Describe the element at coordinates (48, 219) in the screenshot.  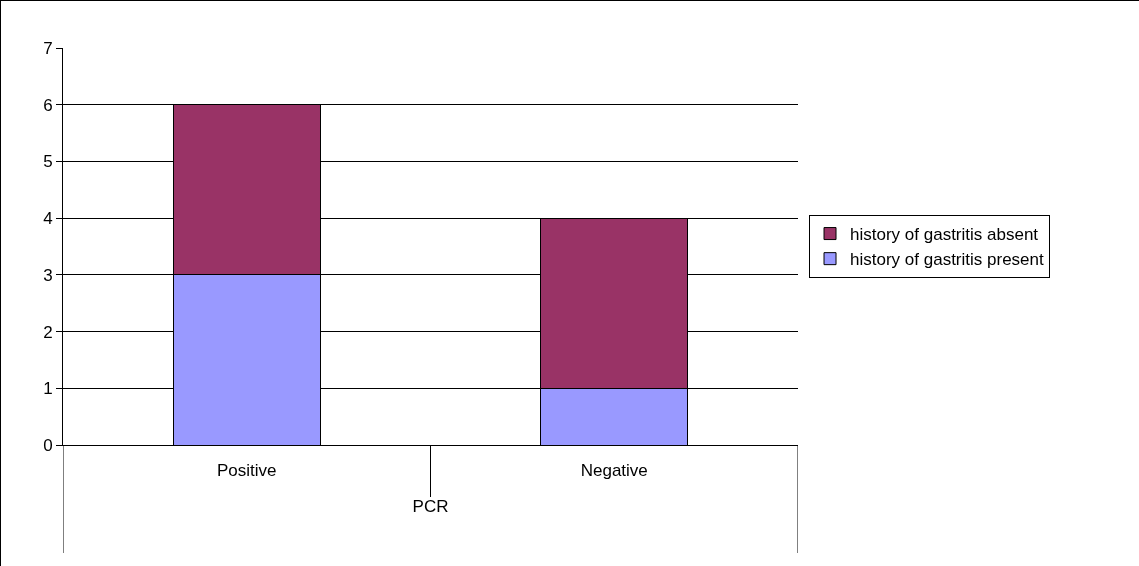
I see `y-tick-label: 4` at that location.